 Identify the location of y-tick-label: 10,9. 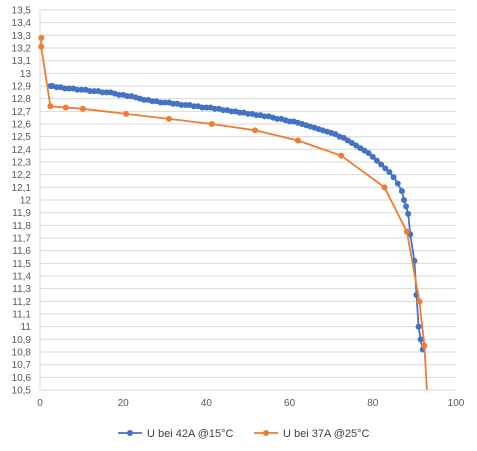
(22, 340).